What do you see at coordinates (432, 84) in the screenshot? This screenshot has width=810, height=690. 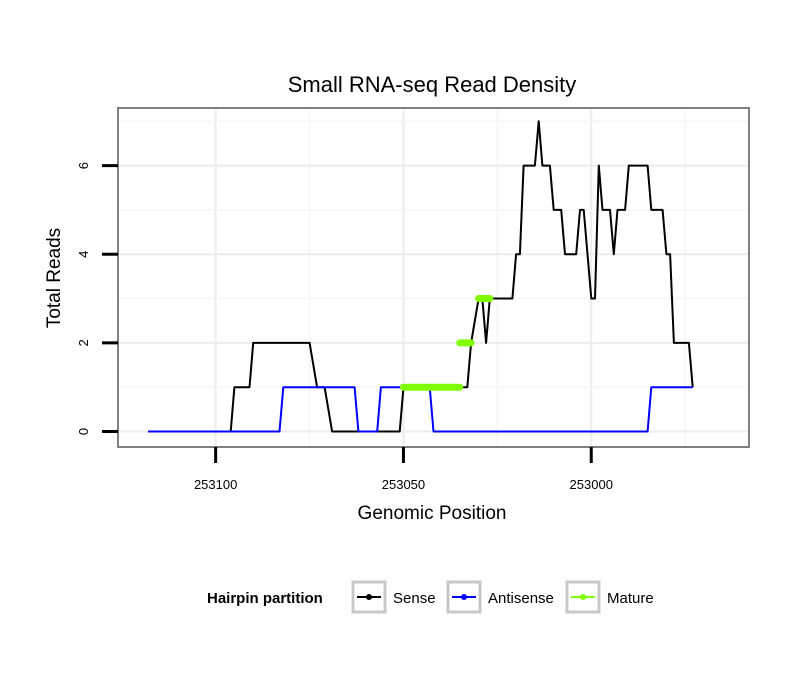 I see `chart-title: Small RNA-seq Read Density` at bounding box center [432, 84].